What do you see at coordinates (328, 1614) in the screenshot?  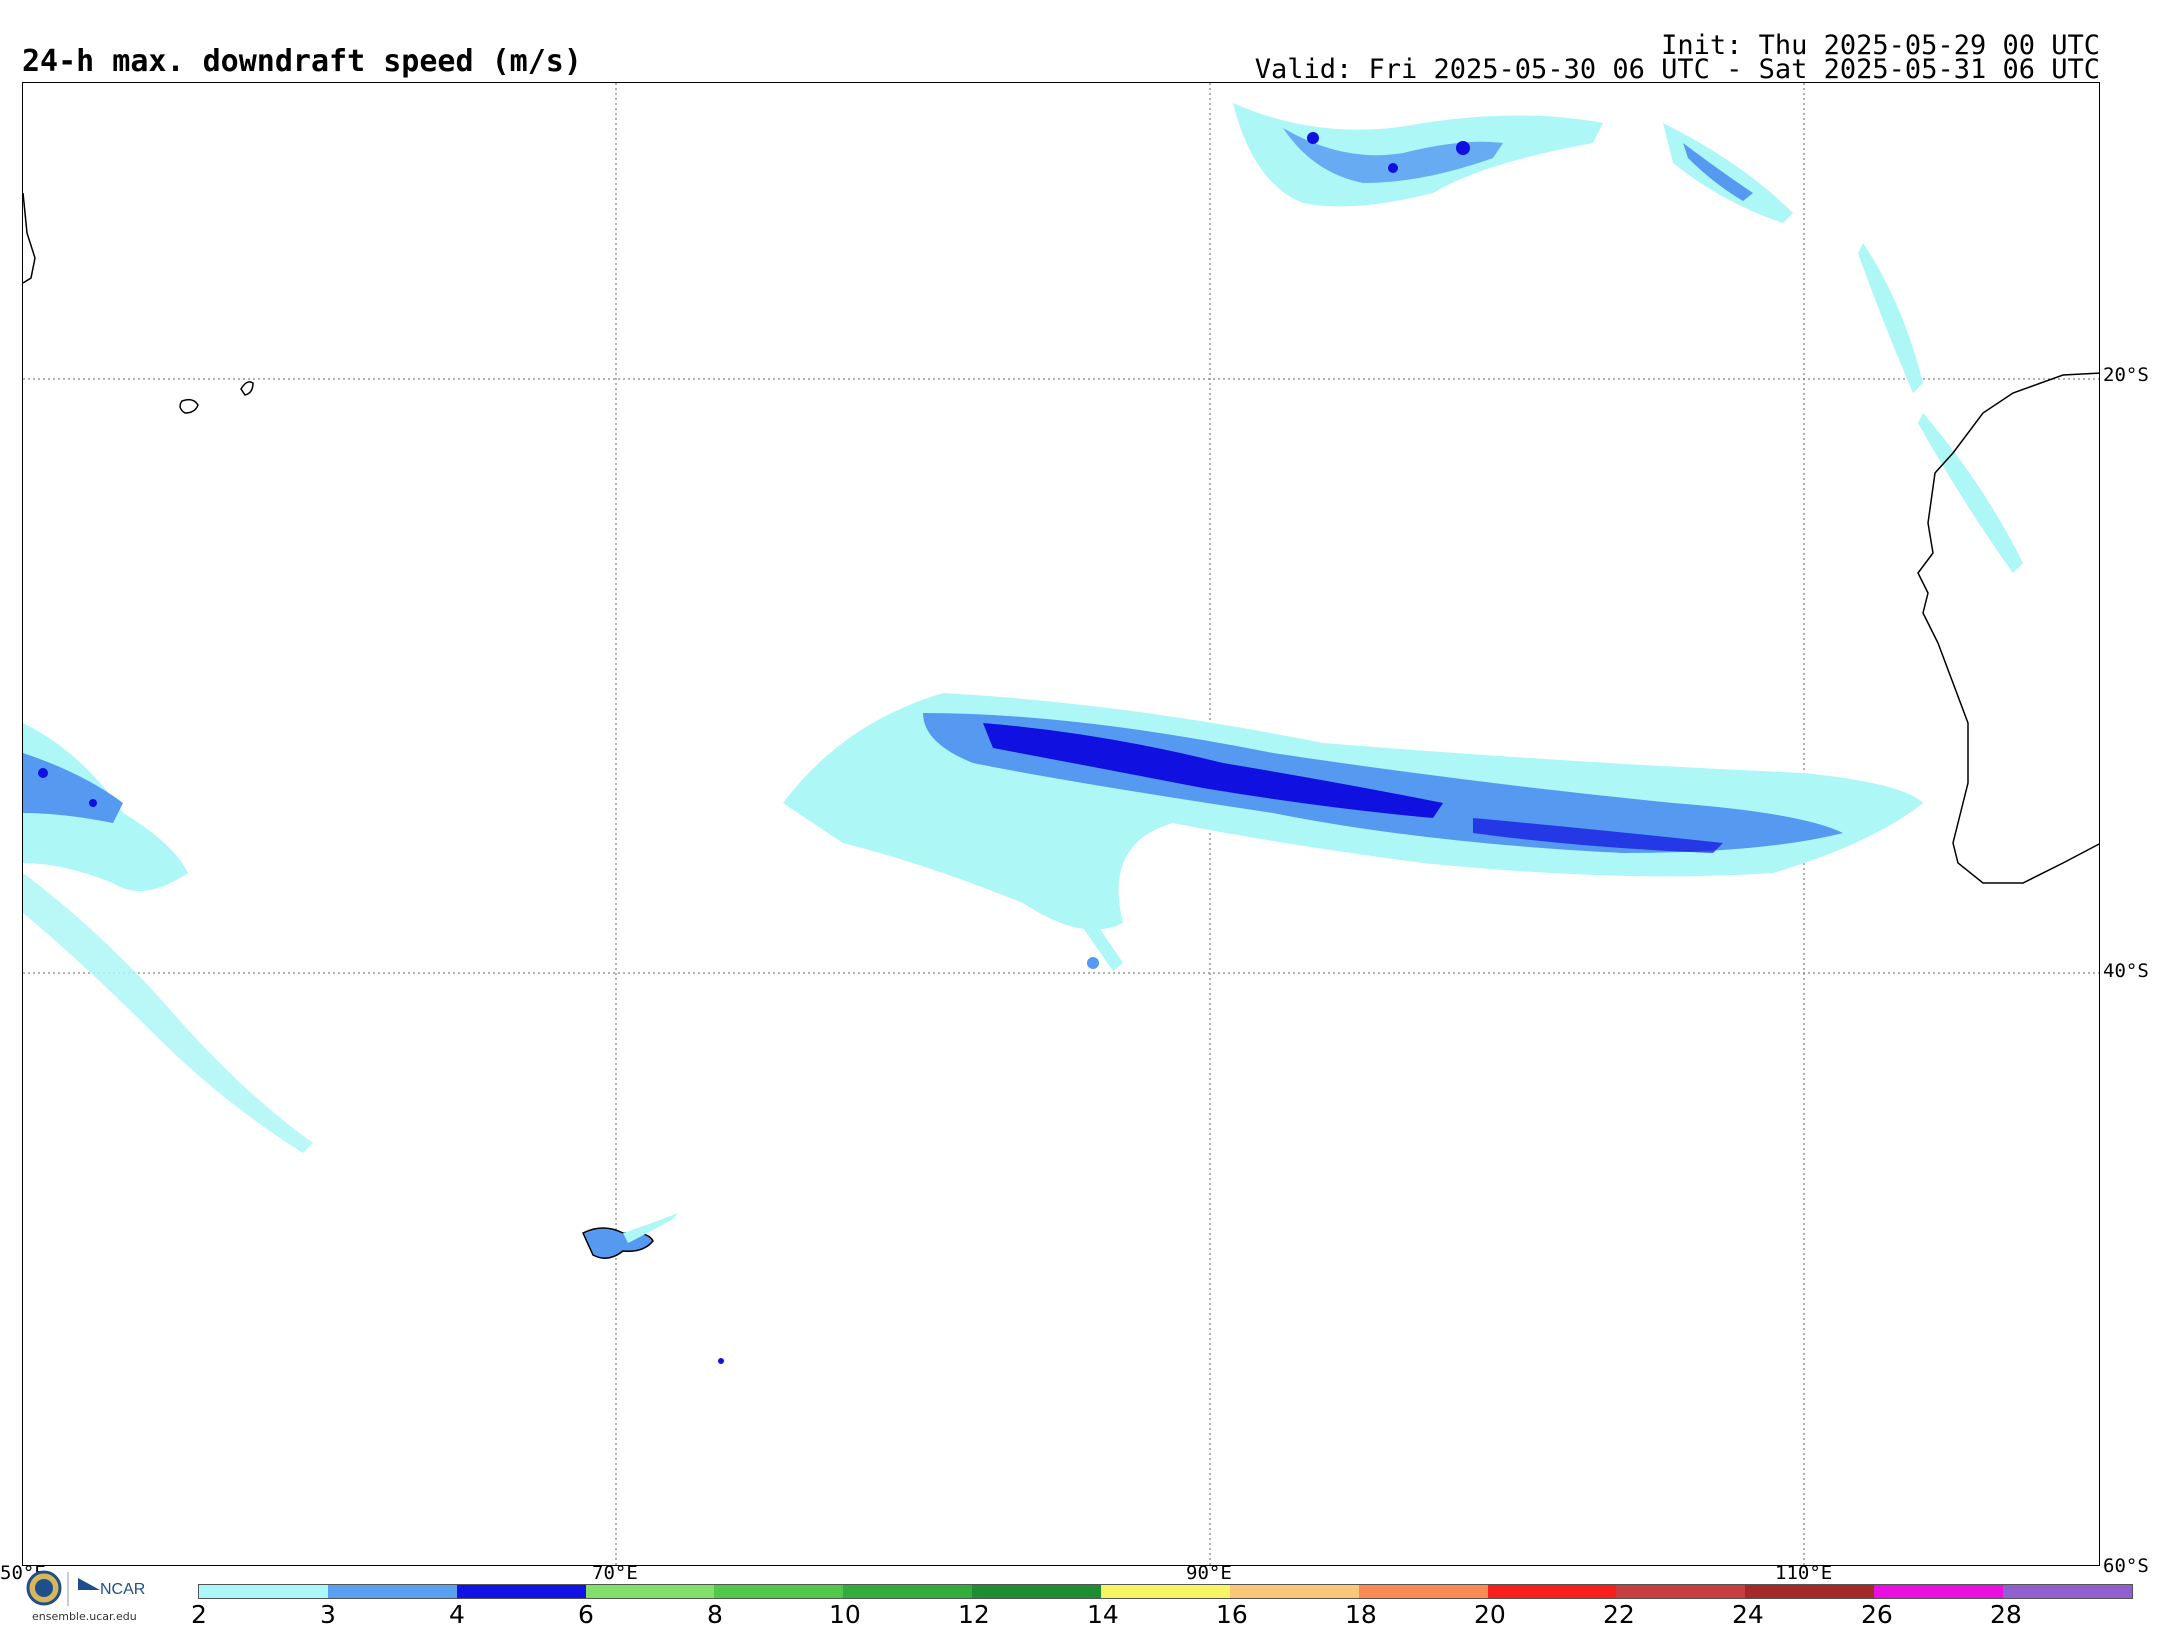 I see `colorbar-label: 3` at bounding box center [328, 1614].